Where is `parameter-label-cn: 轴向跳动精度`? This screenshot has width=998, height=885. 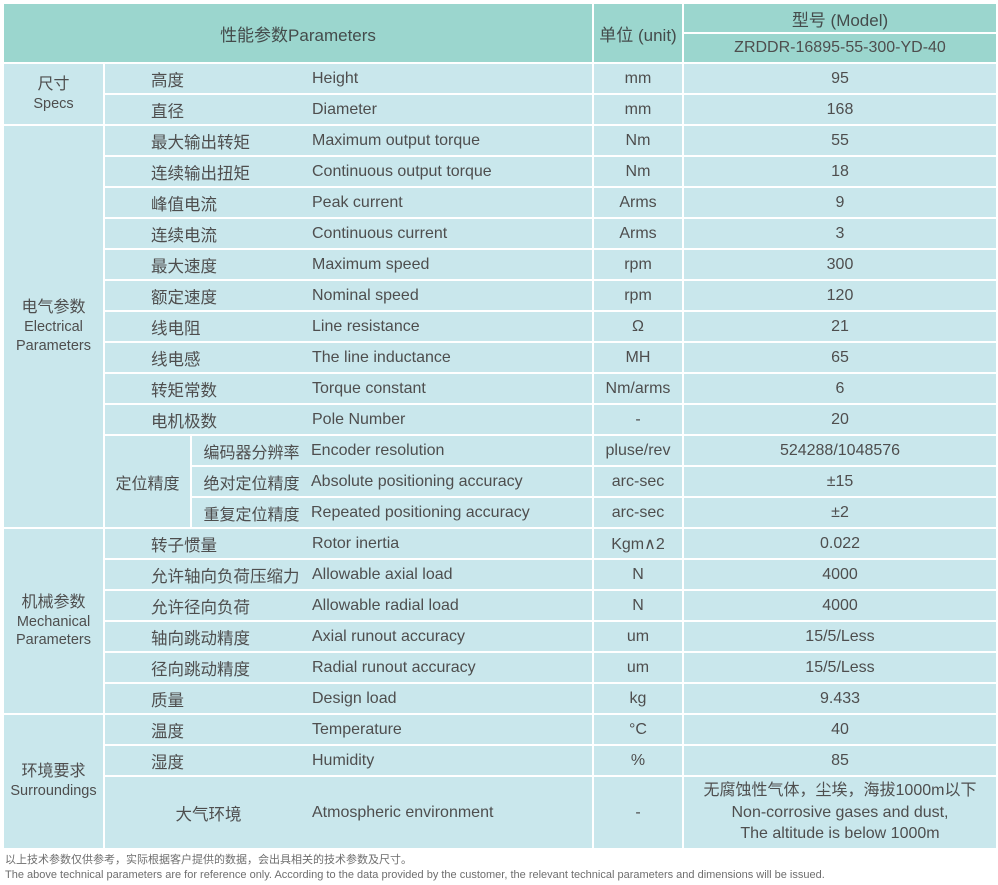
parameter-label-cn: 轴向跳动精度 is located at coordinates (200, 638).